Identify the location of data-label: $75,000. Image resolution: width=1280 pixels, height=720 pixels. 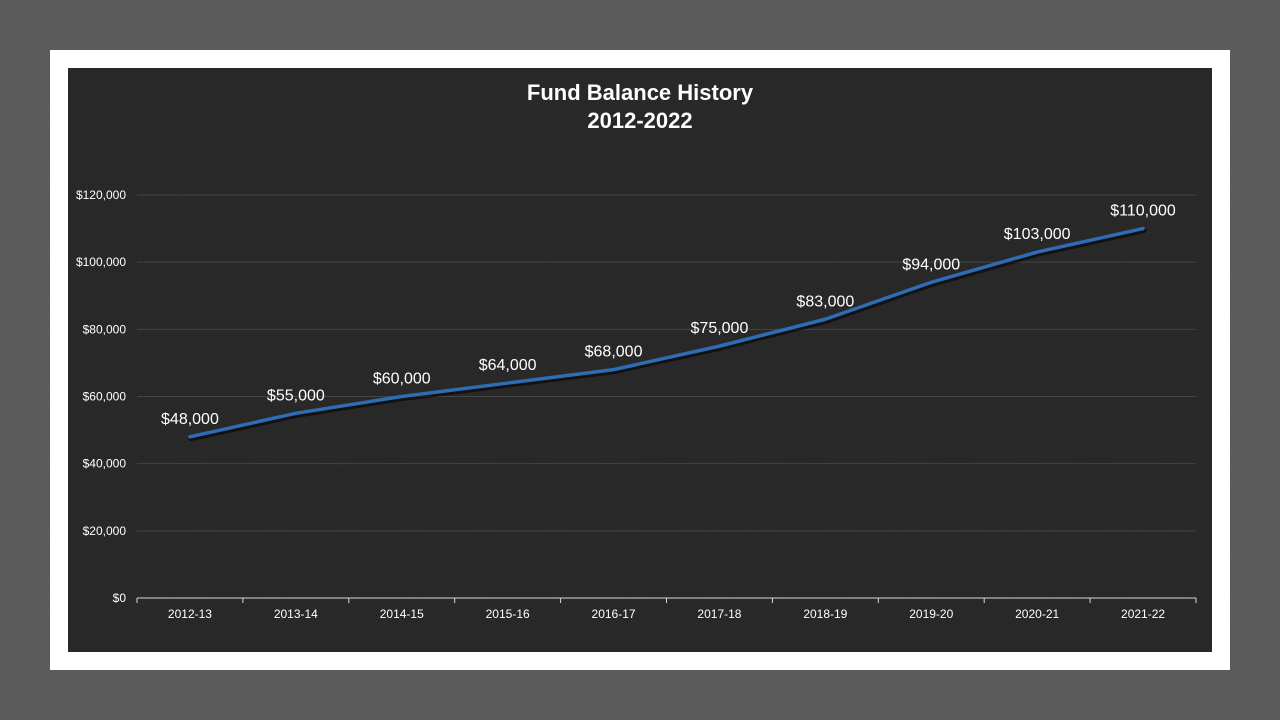
(720, 328).